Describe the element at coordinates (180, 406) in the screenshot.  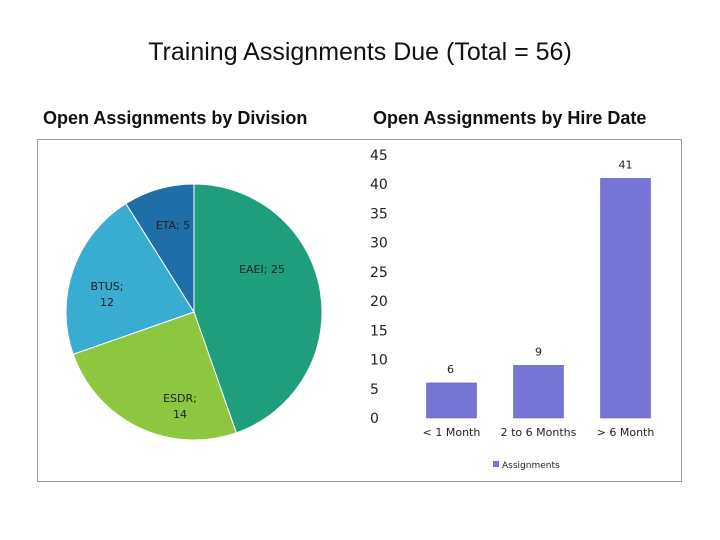
I see `pie-label-esdr: ESDR; 14` at that location.